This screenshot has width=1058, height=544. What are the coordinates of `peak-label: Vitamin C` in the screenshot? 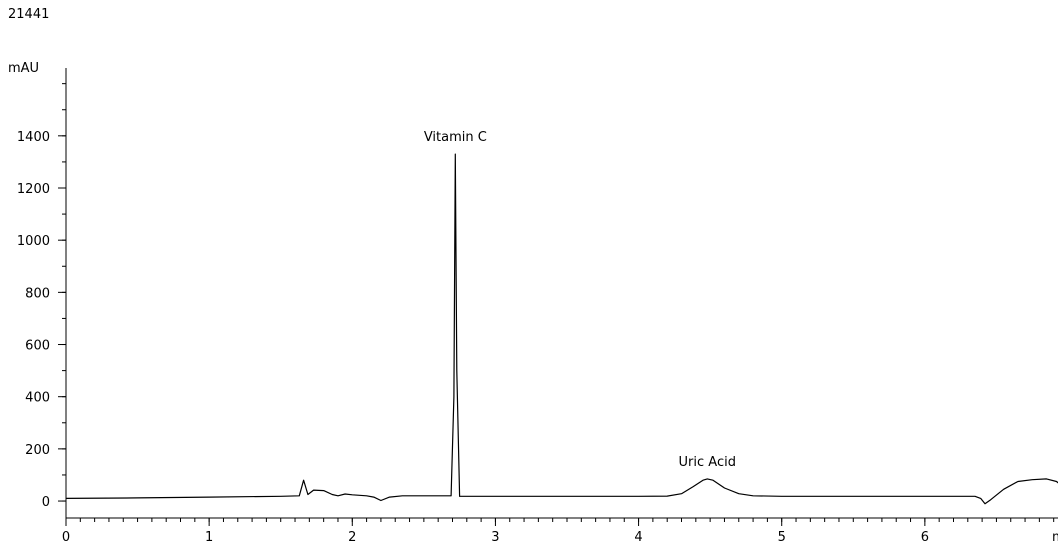 It's located at (455, 137).